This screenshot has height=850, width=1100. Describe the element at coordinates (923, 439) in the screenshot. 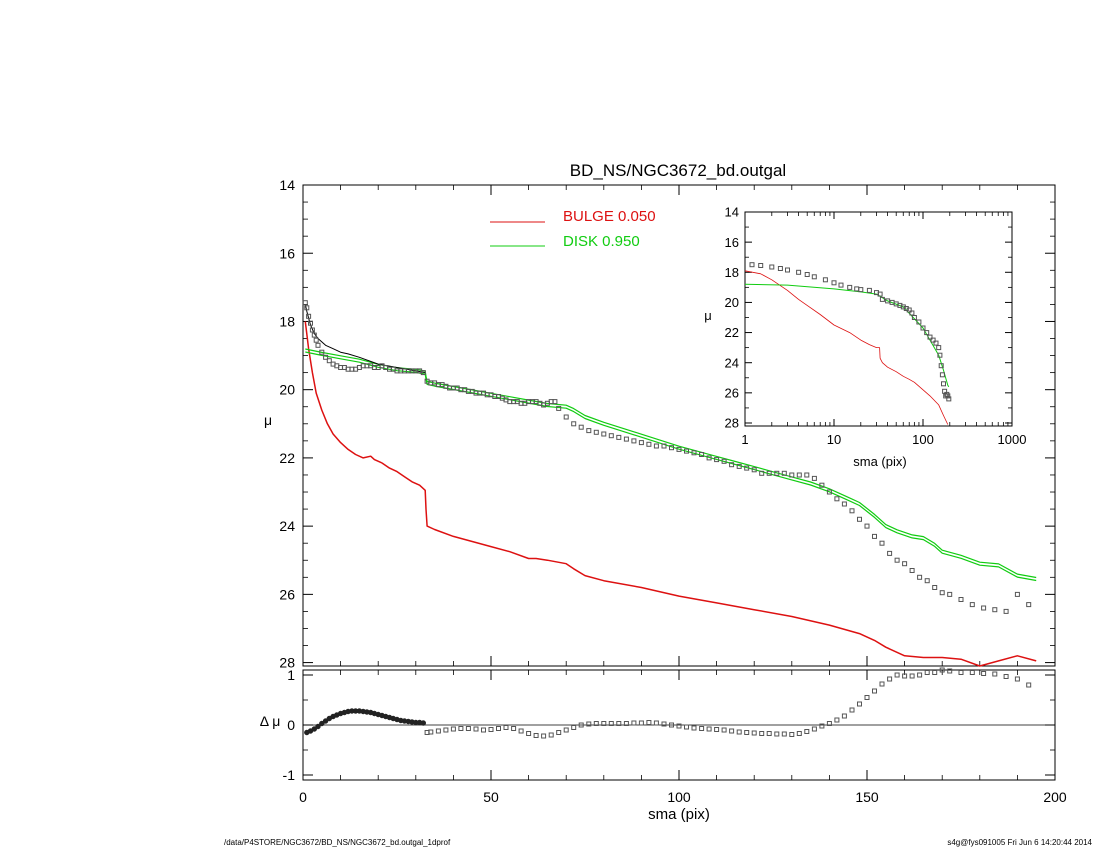

I see `xtick-label-2: 100` at that location.